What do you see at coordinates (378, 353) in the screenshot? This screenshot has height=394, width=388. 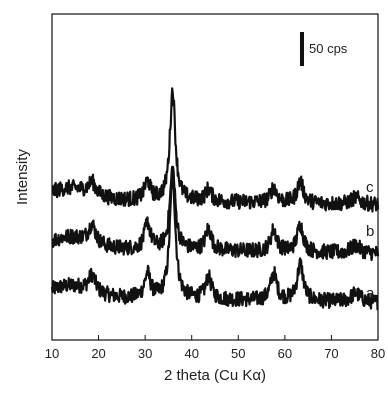 I see `x-tick-label-80: 80` at bounding box center [378, 353].